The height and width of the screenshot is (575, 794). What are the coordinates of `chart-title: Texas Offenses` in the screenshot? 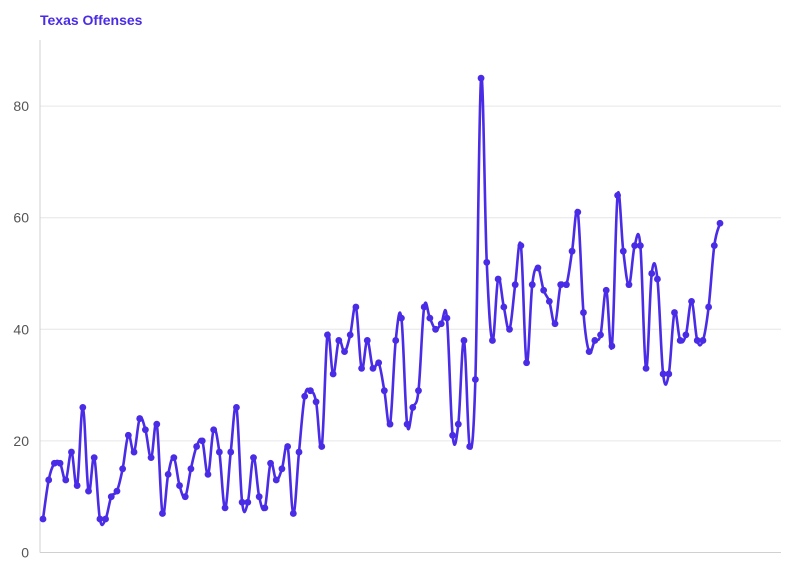 It's located at (91, 20).